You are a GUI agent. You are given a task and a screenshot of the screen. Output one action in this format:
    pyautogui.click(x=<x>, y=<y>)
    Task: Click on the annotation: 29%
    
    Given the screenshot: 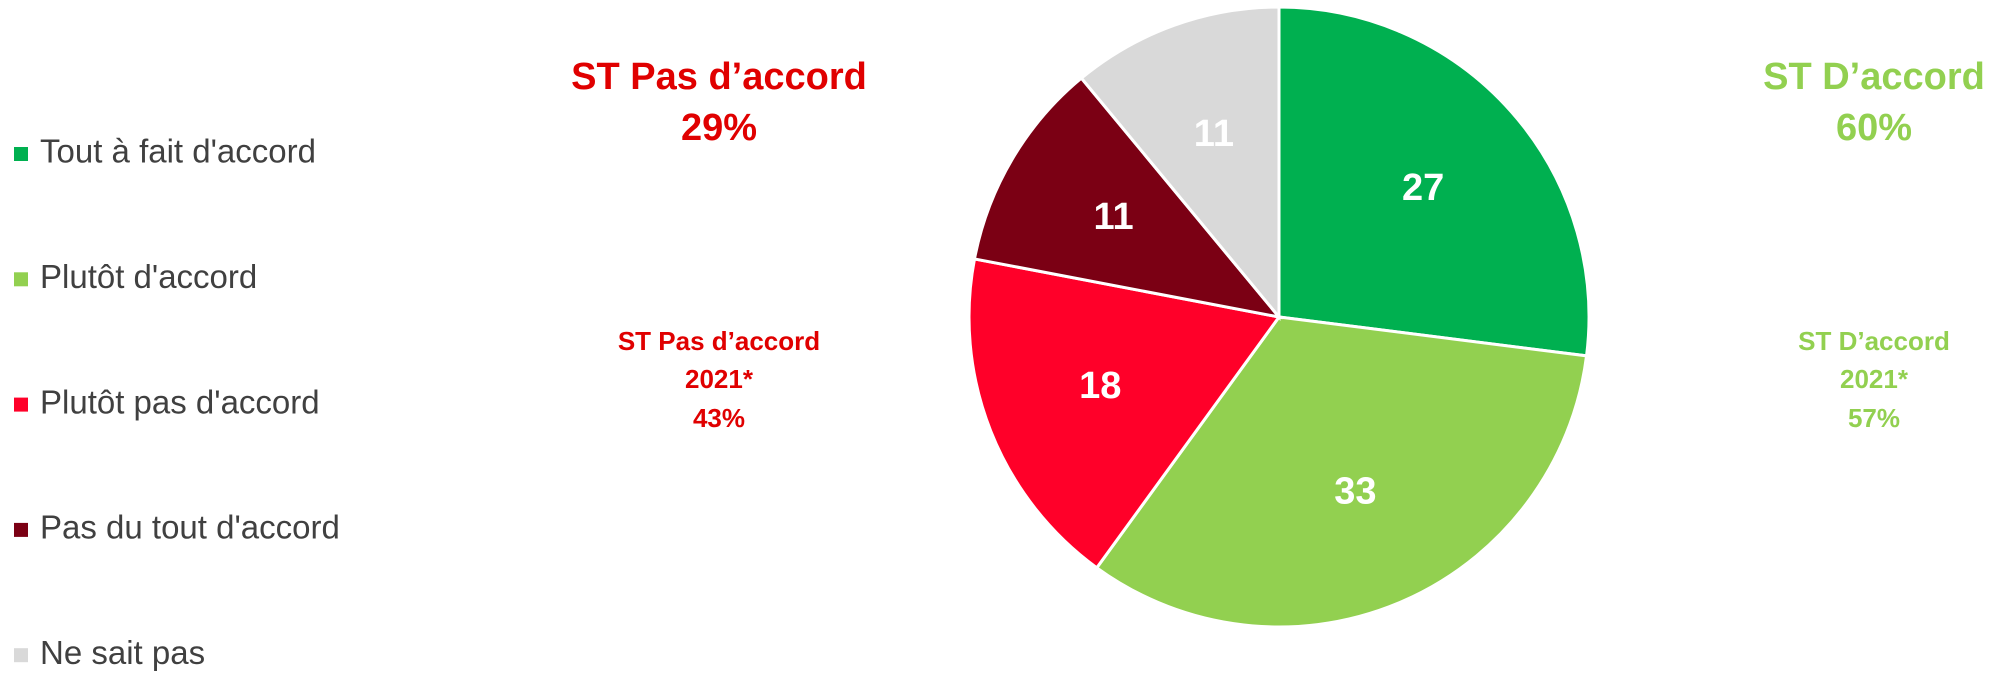 What is the action you would take?
    pyautogui.click(x=719, y=128)
    